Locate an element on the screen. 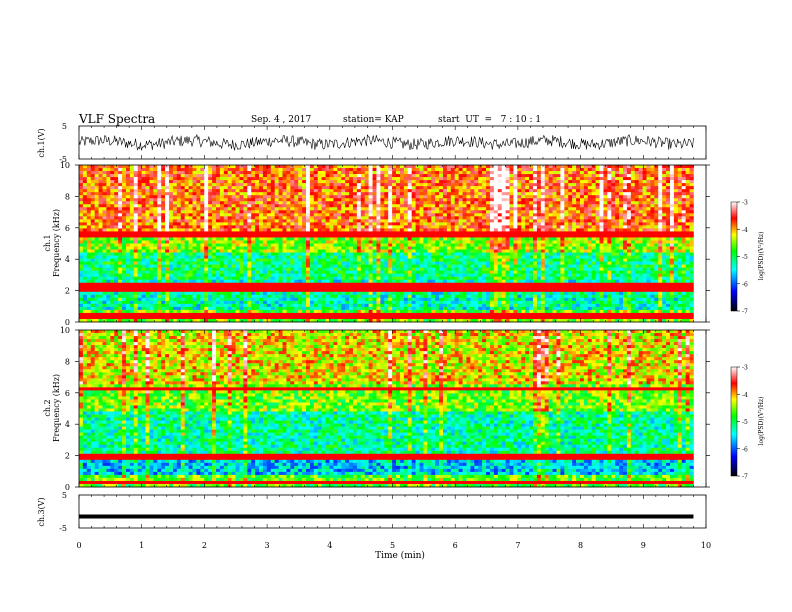 The width and height of the screenshot is (792, 612). chart-title: VLF Spectra is located at coordinates (117, 119).